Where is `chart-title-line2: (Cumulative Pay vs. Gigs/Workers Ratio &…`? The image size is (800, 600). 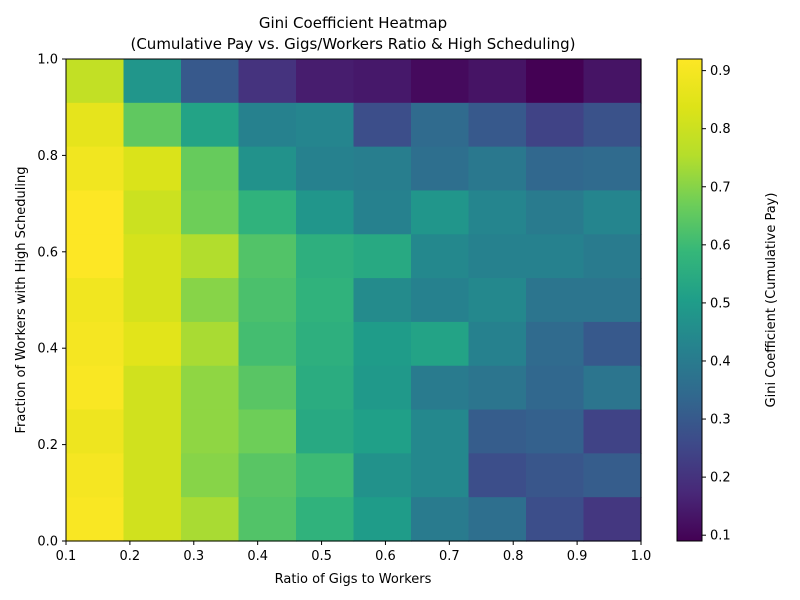 chart-title-line2: (Cumulative Pay vs. Gigs/Workers Ratio &… is located at coordinates (352, 44).